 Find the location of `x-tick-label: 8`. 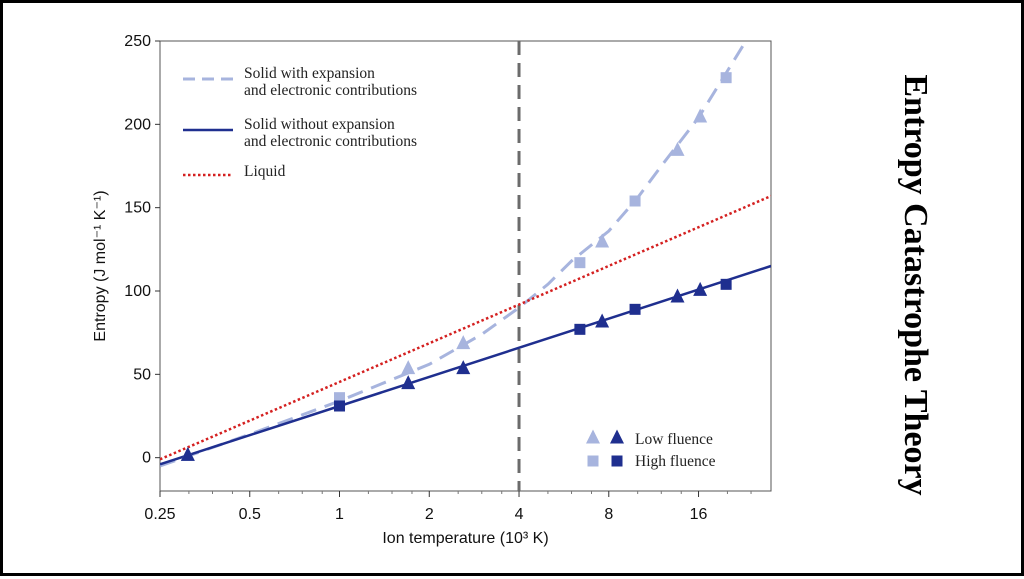

x-tick-label: 8 is located at coordinates (608, 514).